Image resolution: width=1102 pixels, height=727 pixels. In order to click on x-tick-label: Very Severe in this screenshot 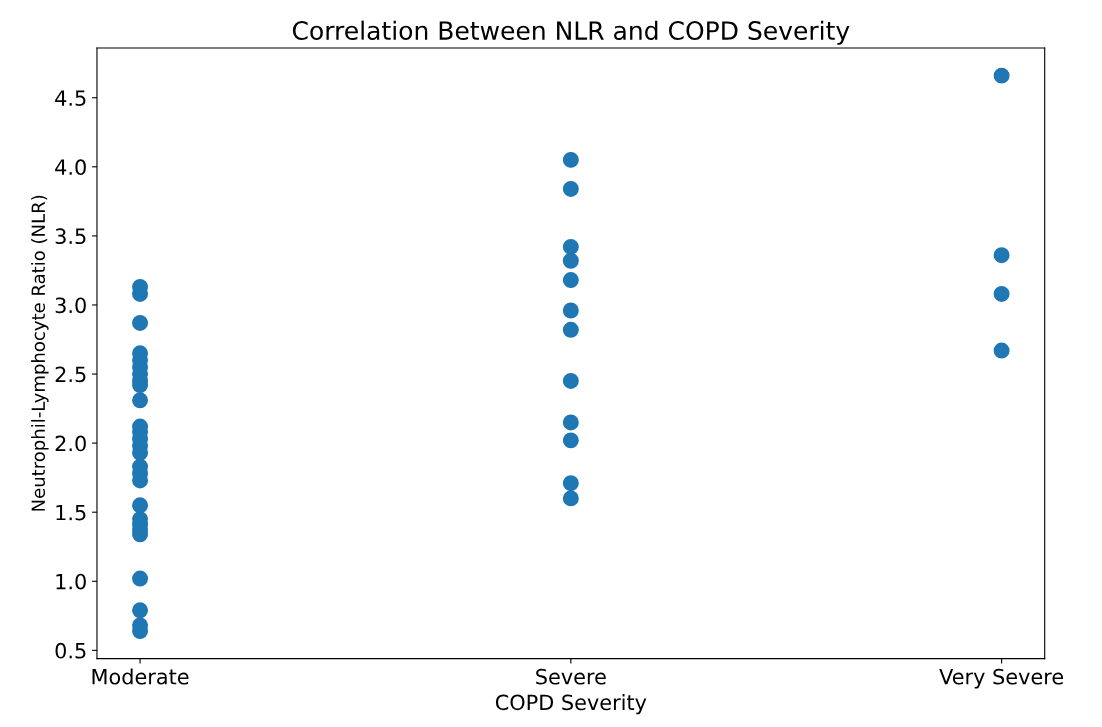, I will do `click(1001, 678)`.